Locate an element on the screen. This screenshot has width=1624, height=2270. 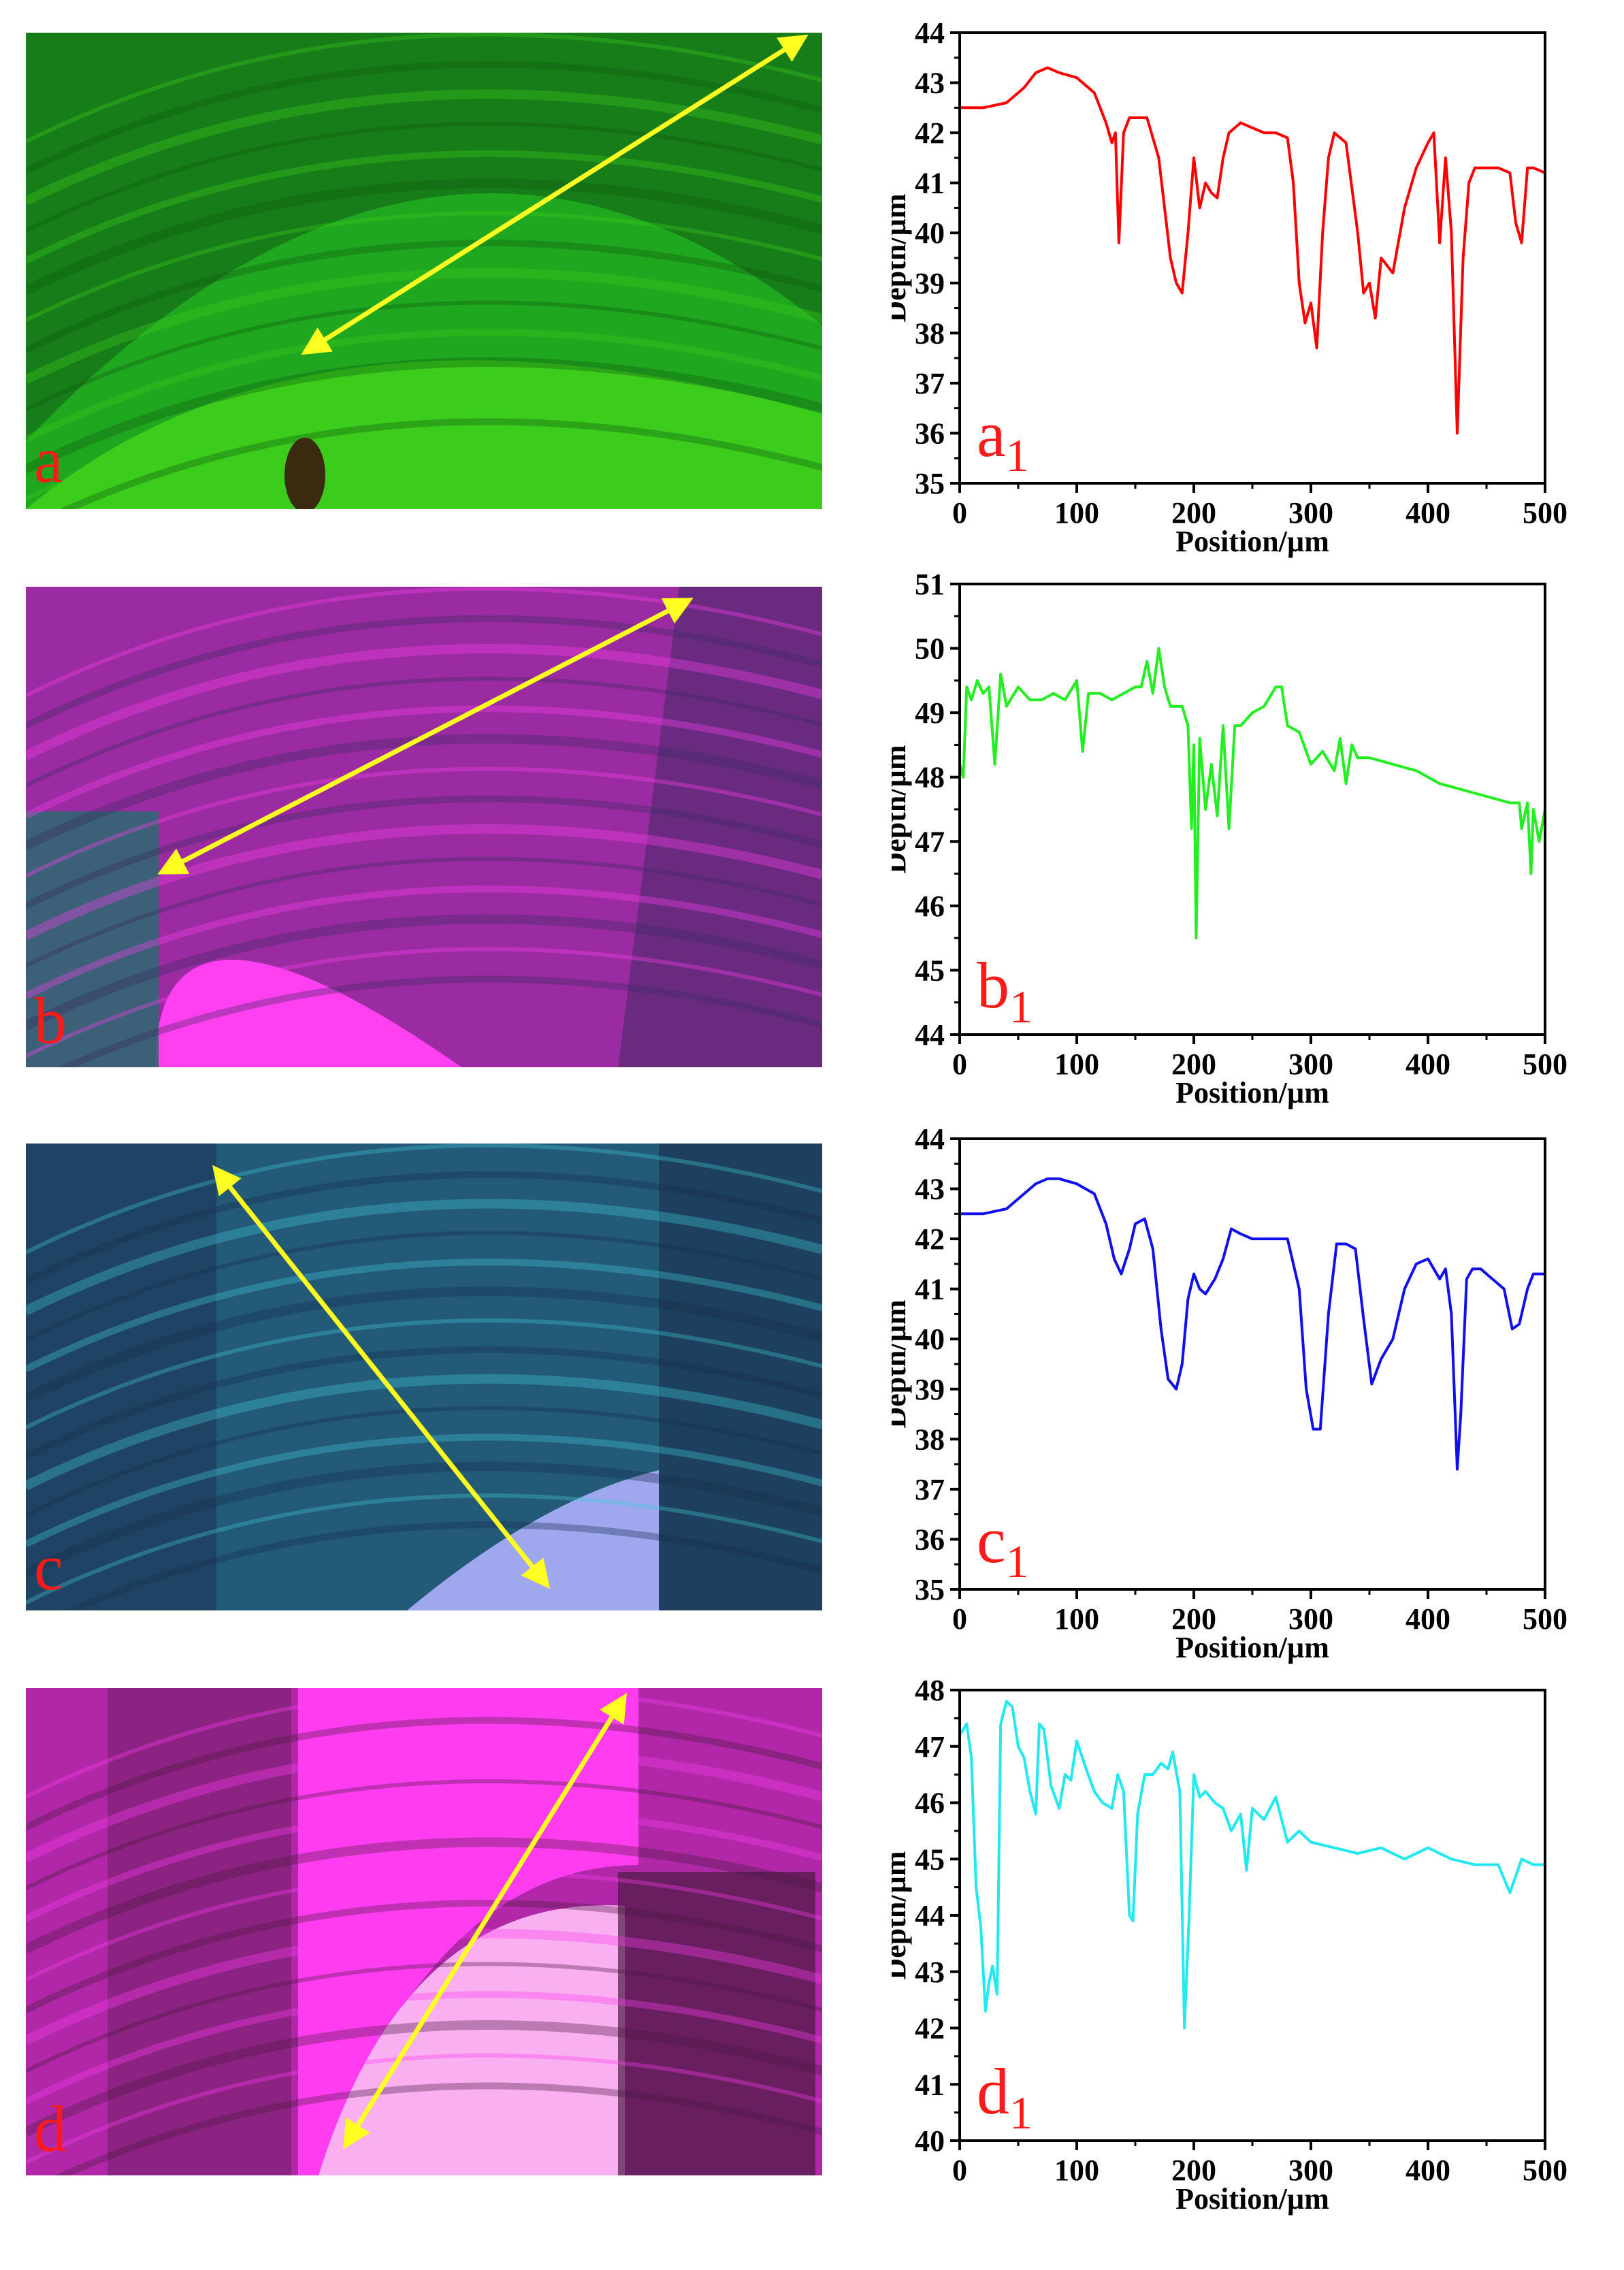
micrograph-c-image is located at coordinates (424, 1377).